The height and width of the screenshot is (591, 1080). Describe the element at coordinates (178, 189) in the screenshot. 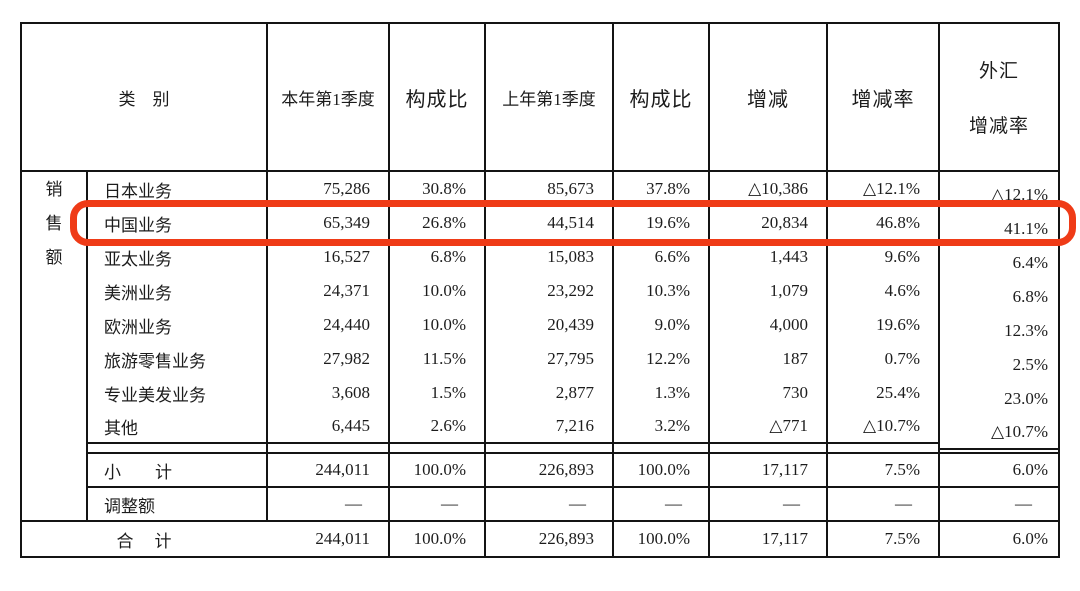

I see `row-label-cell: 日本业务` at that location.